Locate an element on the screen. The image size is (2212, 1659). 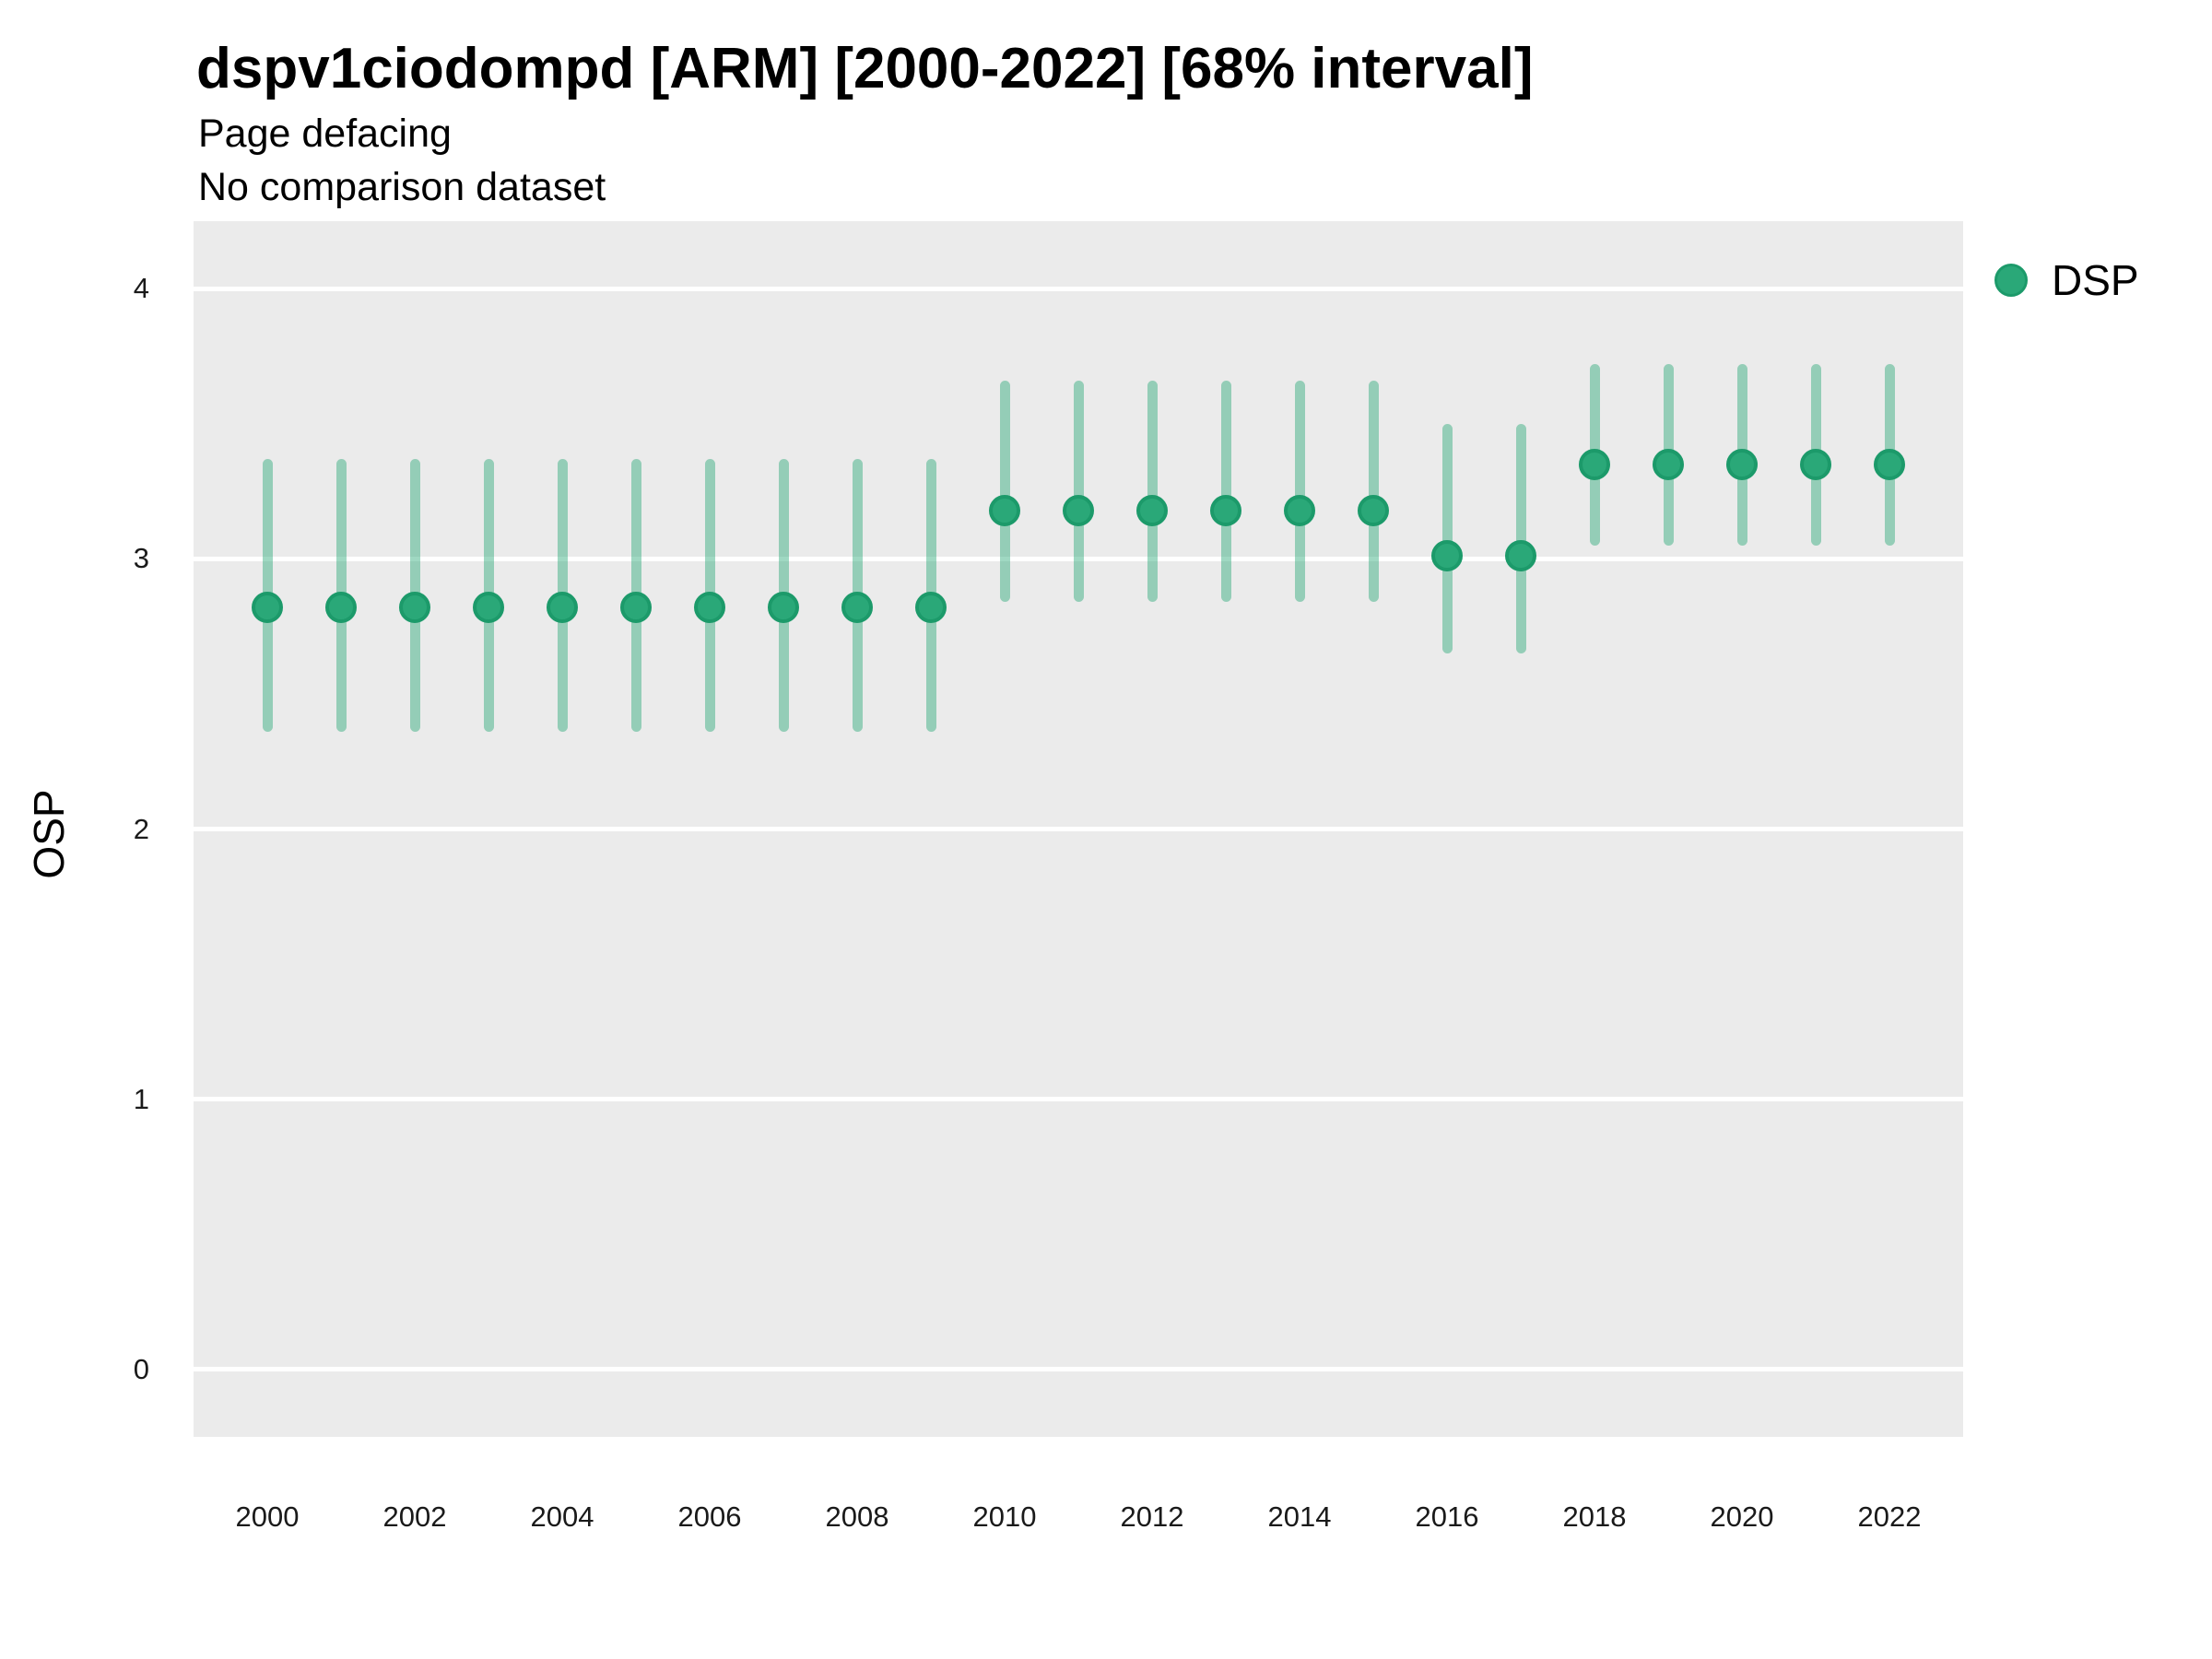
data-point-2006 is located at coordinates (709, 608).